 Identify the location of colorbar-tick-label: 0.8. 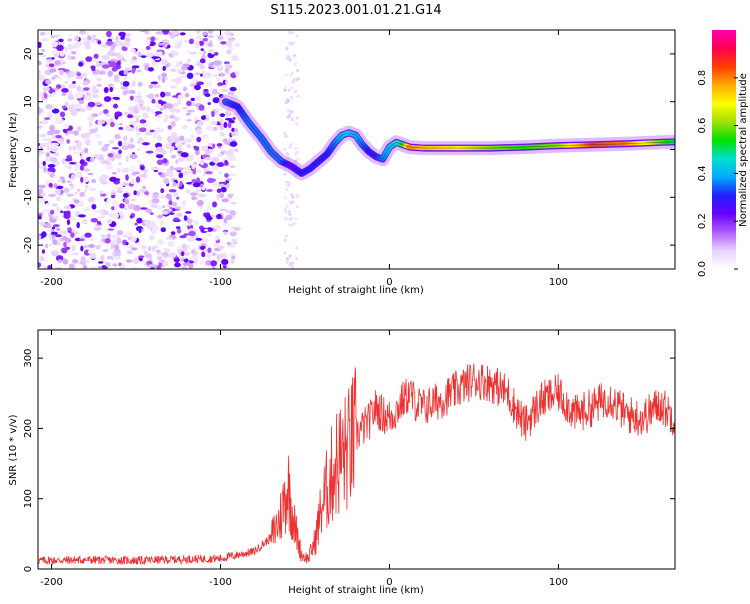
(702, 78).